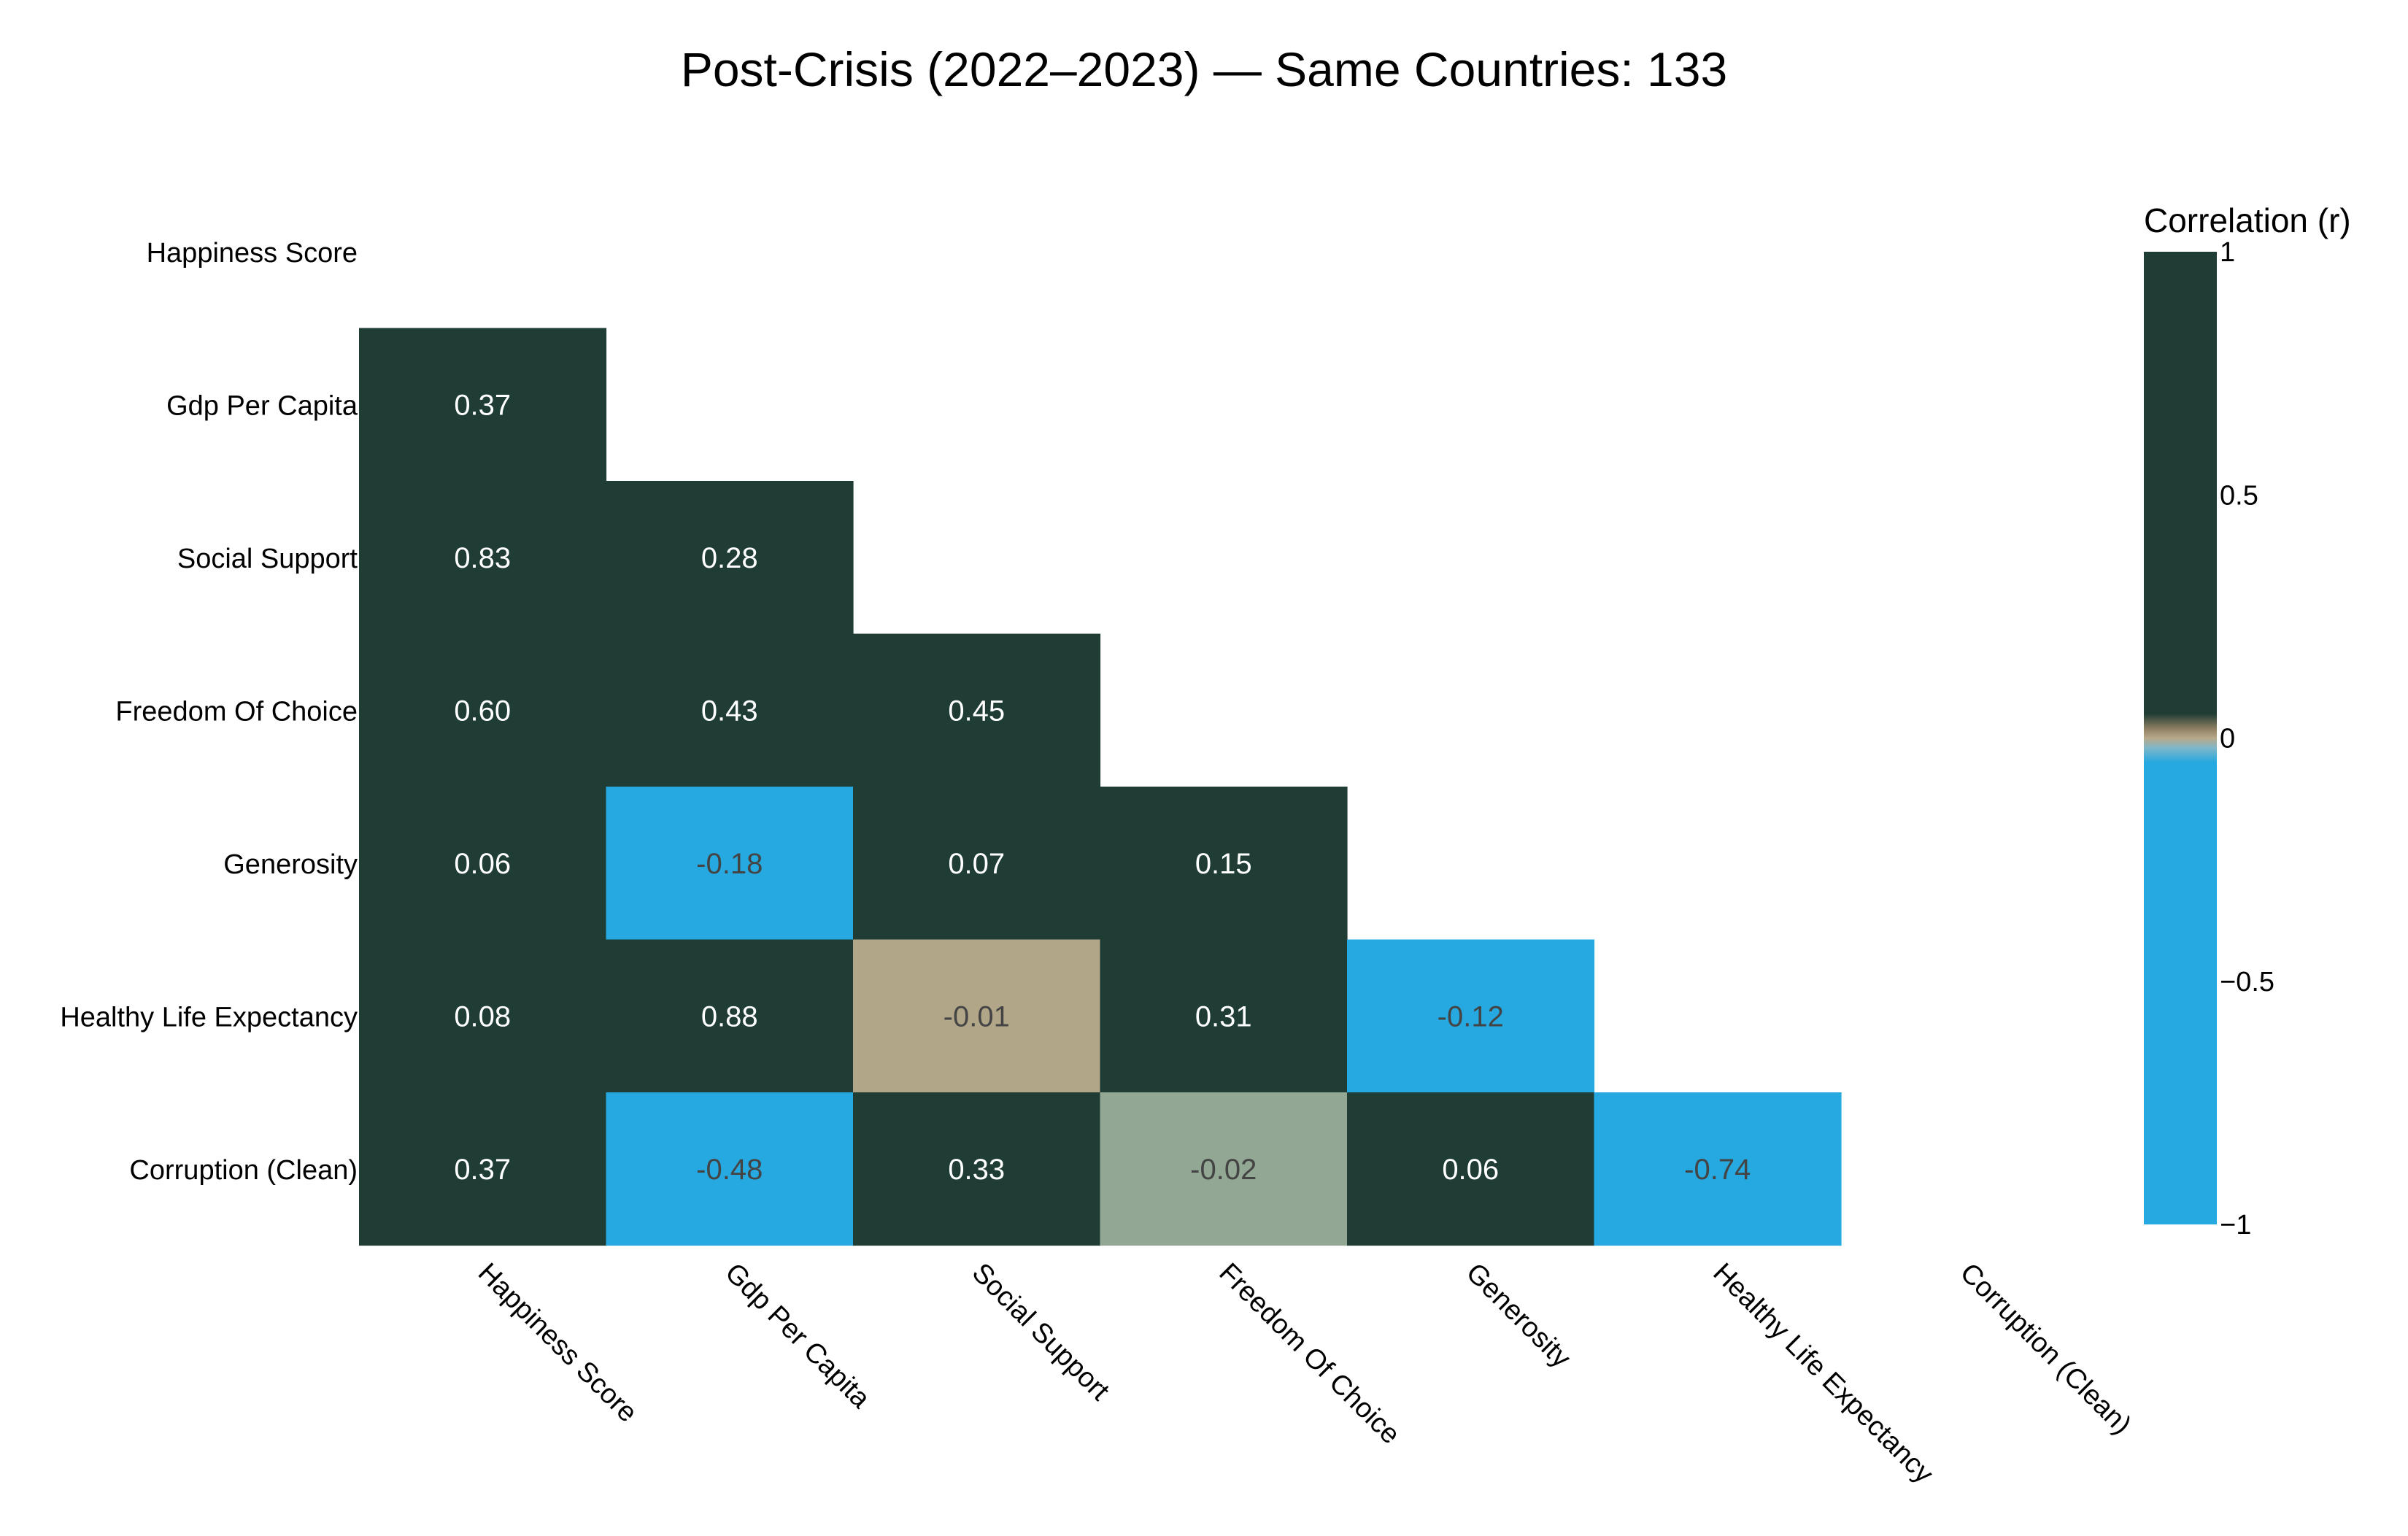  I want to click on cell-value-label: -0.48, so click(729, 1170).